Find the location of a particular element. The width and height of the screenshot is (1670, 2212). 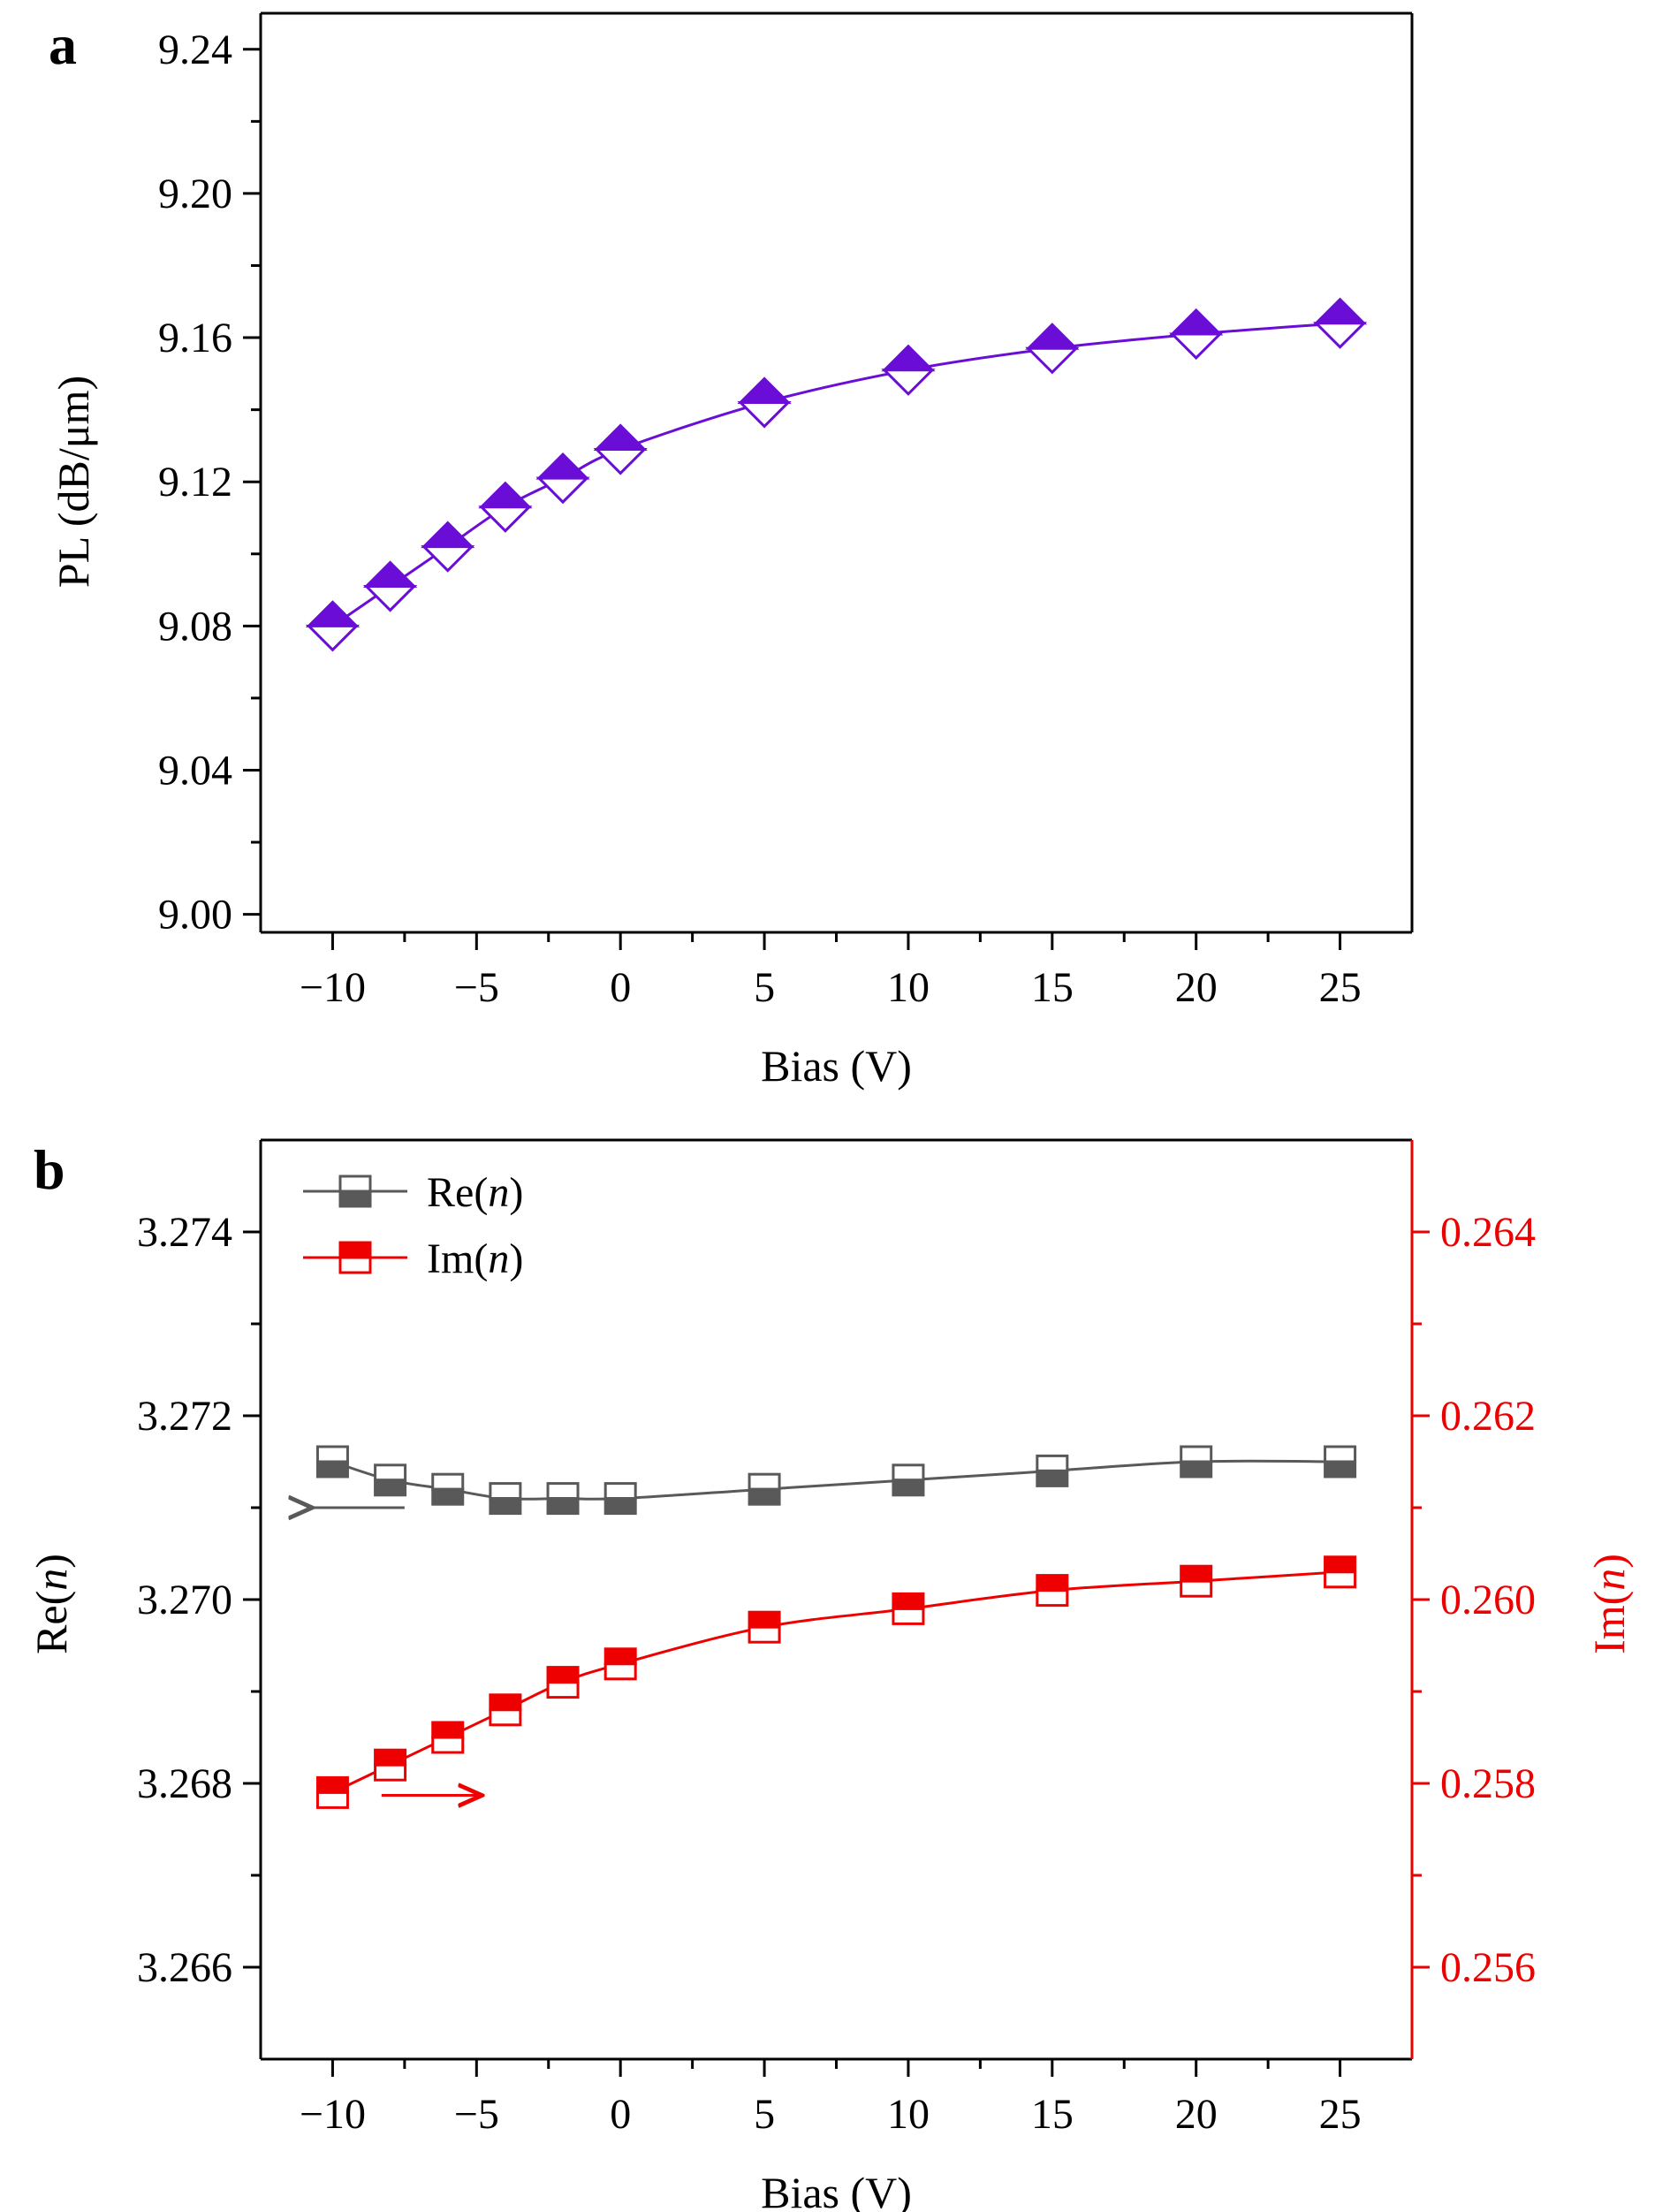

y-axis-title: PL (dB/μm) is located at coordinates (73, 482).